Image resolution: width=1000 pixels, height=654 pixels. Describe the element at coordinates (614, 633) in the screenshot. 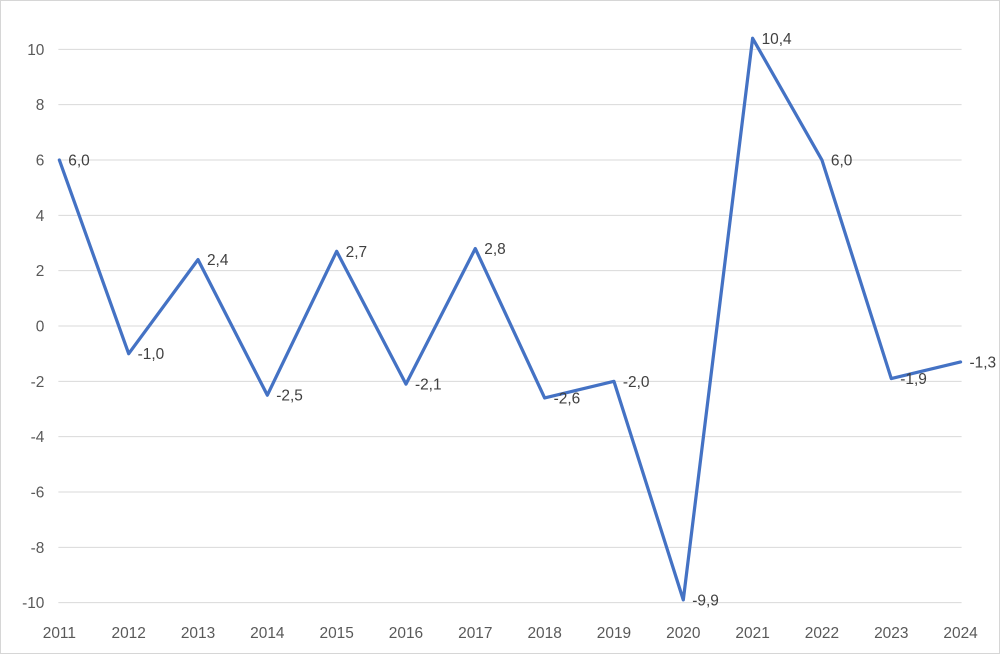

I see `x-axis-tick-label: 2019` at that location.